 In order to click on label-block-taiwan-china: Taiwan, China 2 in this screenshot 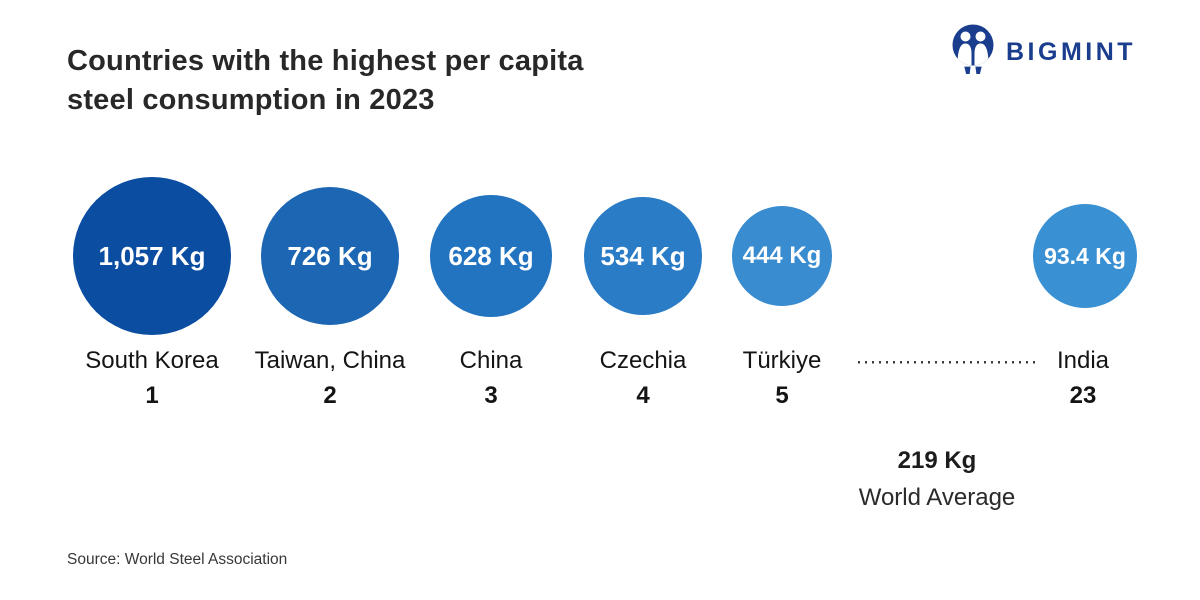, I will do `click(330, 378)`.